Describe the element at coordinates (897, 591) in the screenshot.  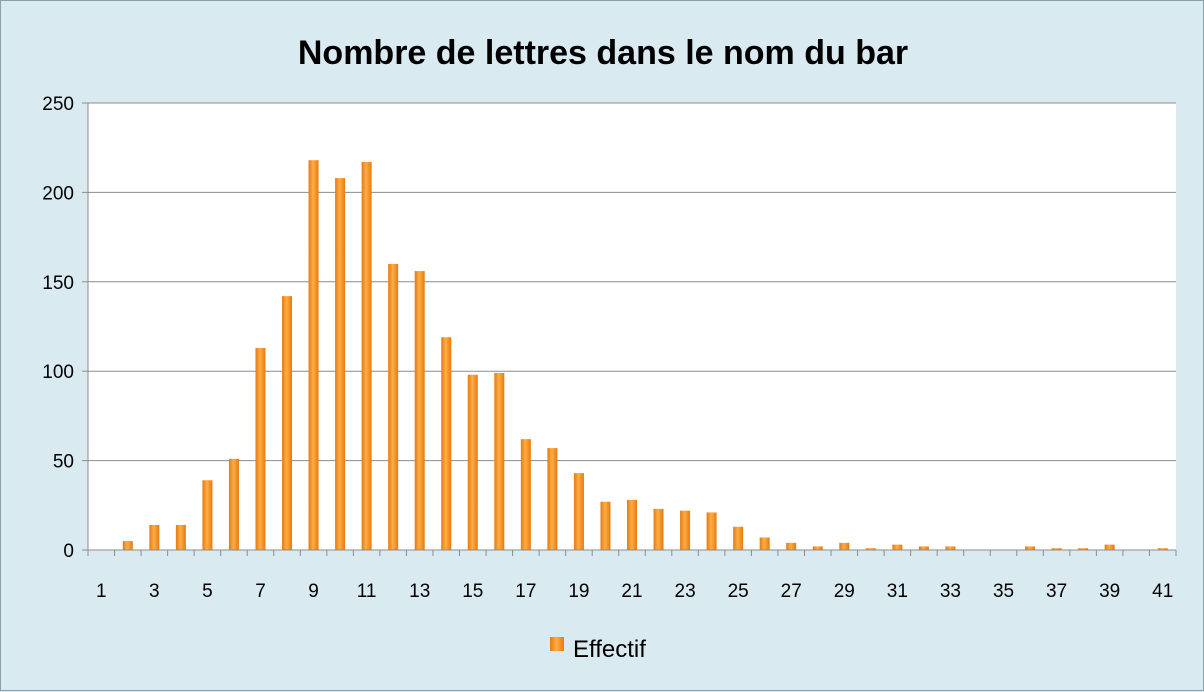
I see `x-tick-label: 31` at that location.